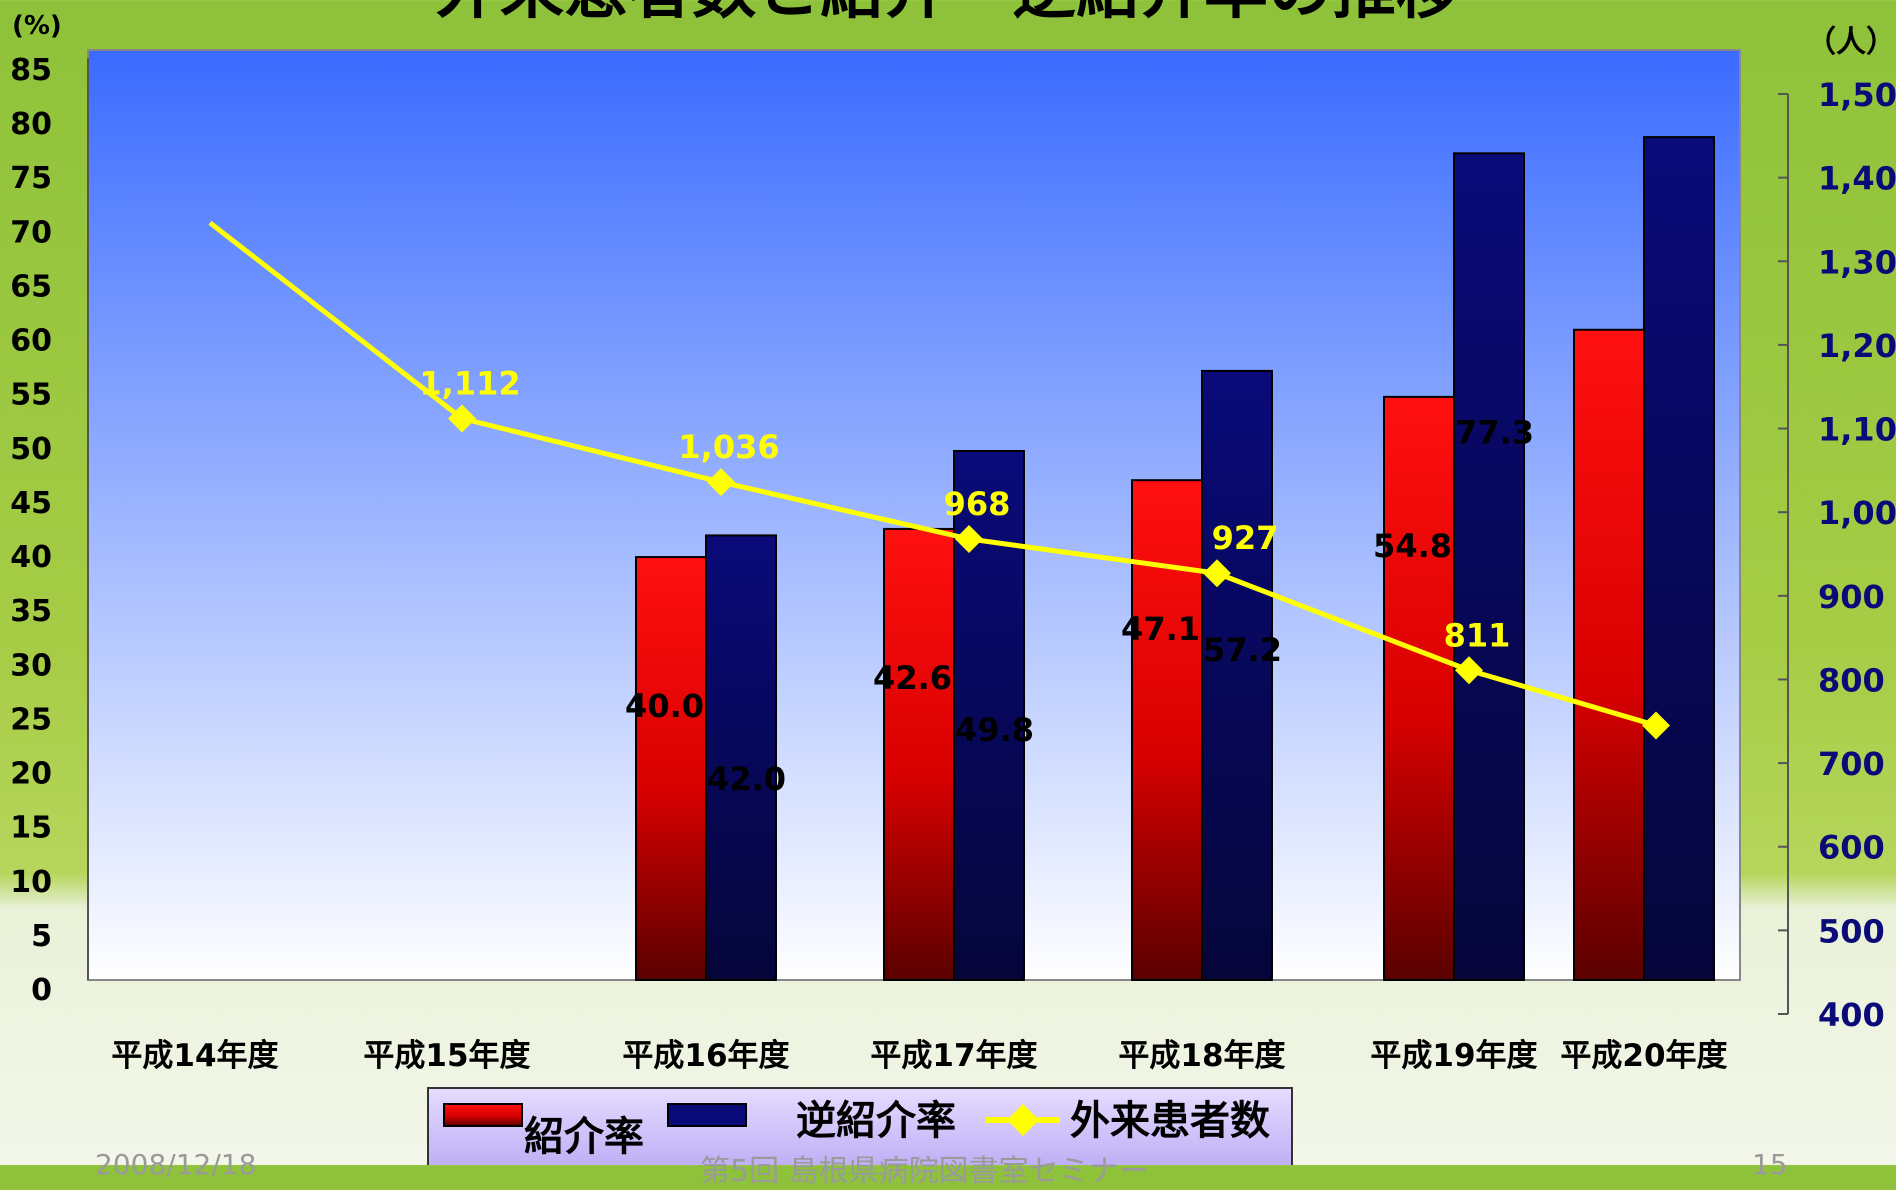  What do you see at coordinates (707, 1115) in the screenshot?
I see `legend-swatch-reverse-referral` at bounding box center [707, 1115].